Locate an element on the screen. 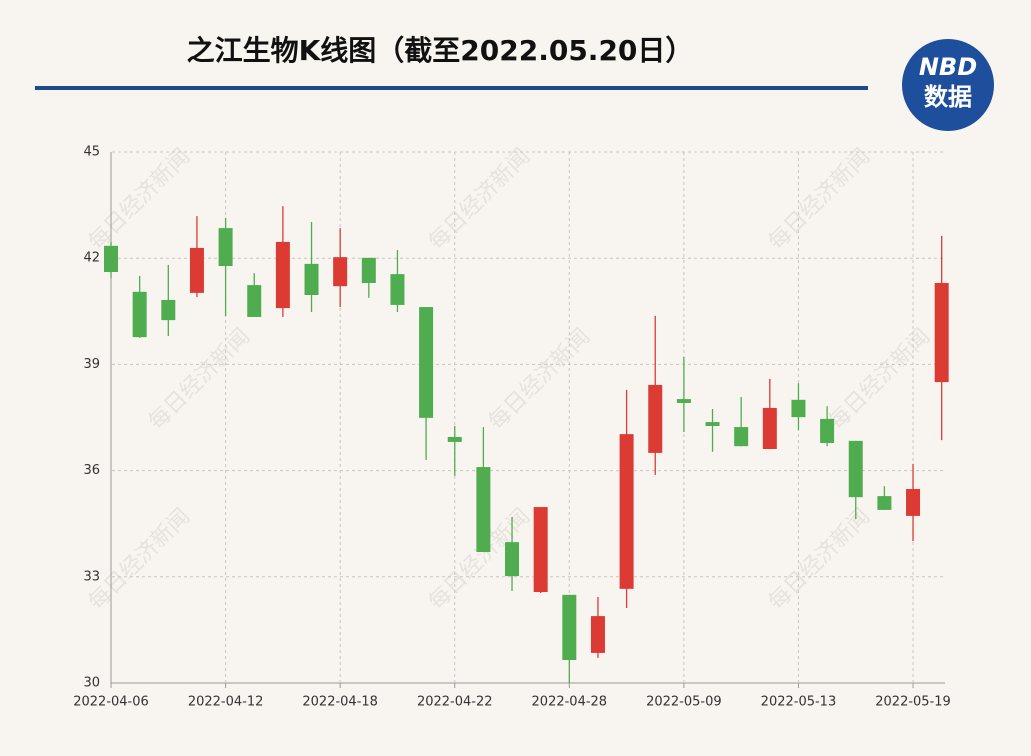  x-tick-label: 2022-05-09 is located at coordinates (684, 702).